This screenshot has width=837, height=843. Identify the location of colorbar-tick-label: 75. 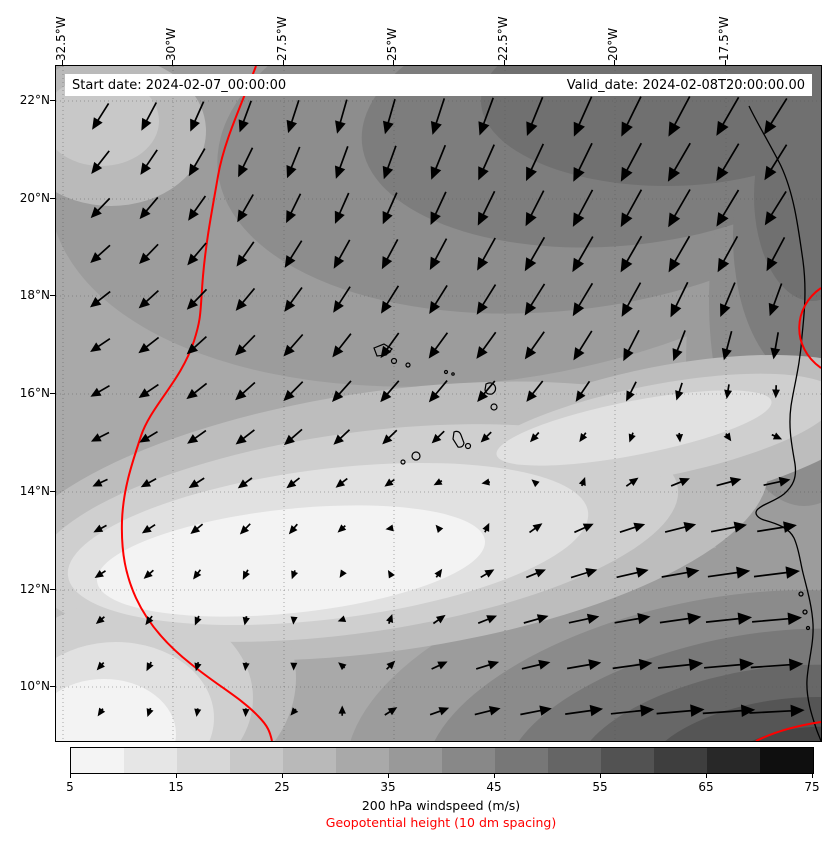
(812, 787).